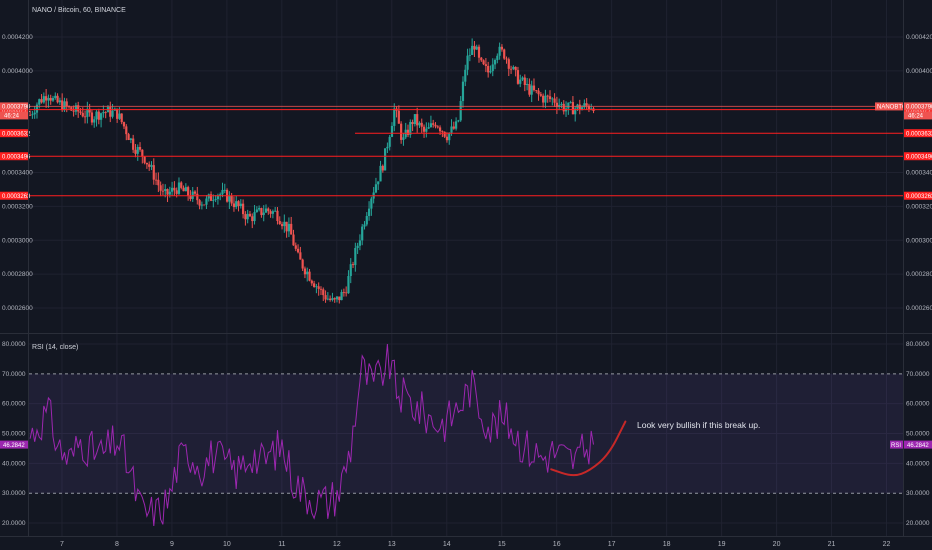 The image size is (932, 550). What do you see at coordinates (919, 37) in the screenshot?
I see `y-tick-label-right: 0.0004200` at bounding box center [919, 37].